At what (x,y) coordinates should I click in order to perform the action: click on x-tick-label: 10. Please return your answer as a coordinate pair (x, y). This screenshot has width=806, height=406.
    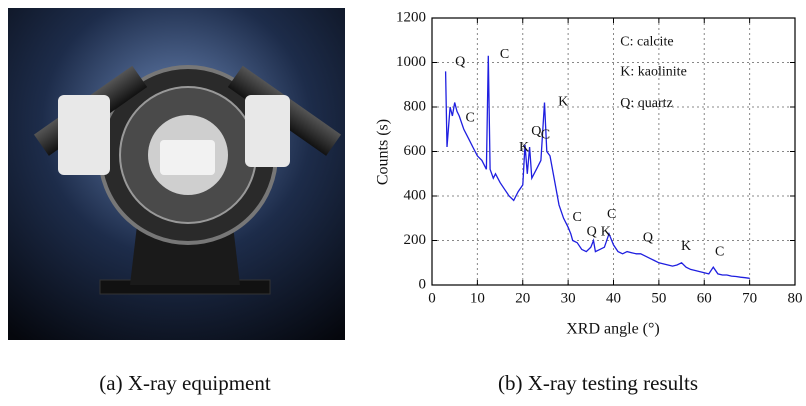
    Looking at the image, I should click on (477, 298).